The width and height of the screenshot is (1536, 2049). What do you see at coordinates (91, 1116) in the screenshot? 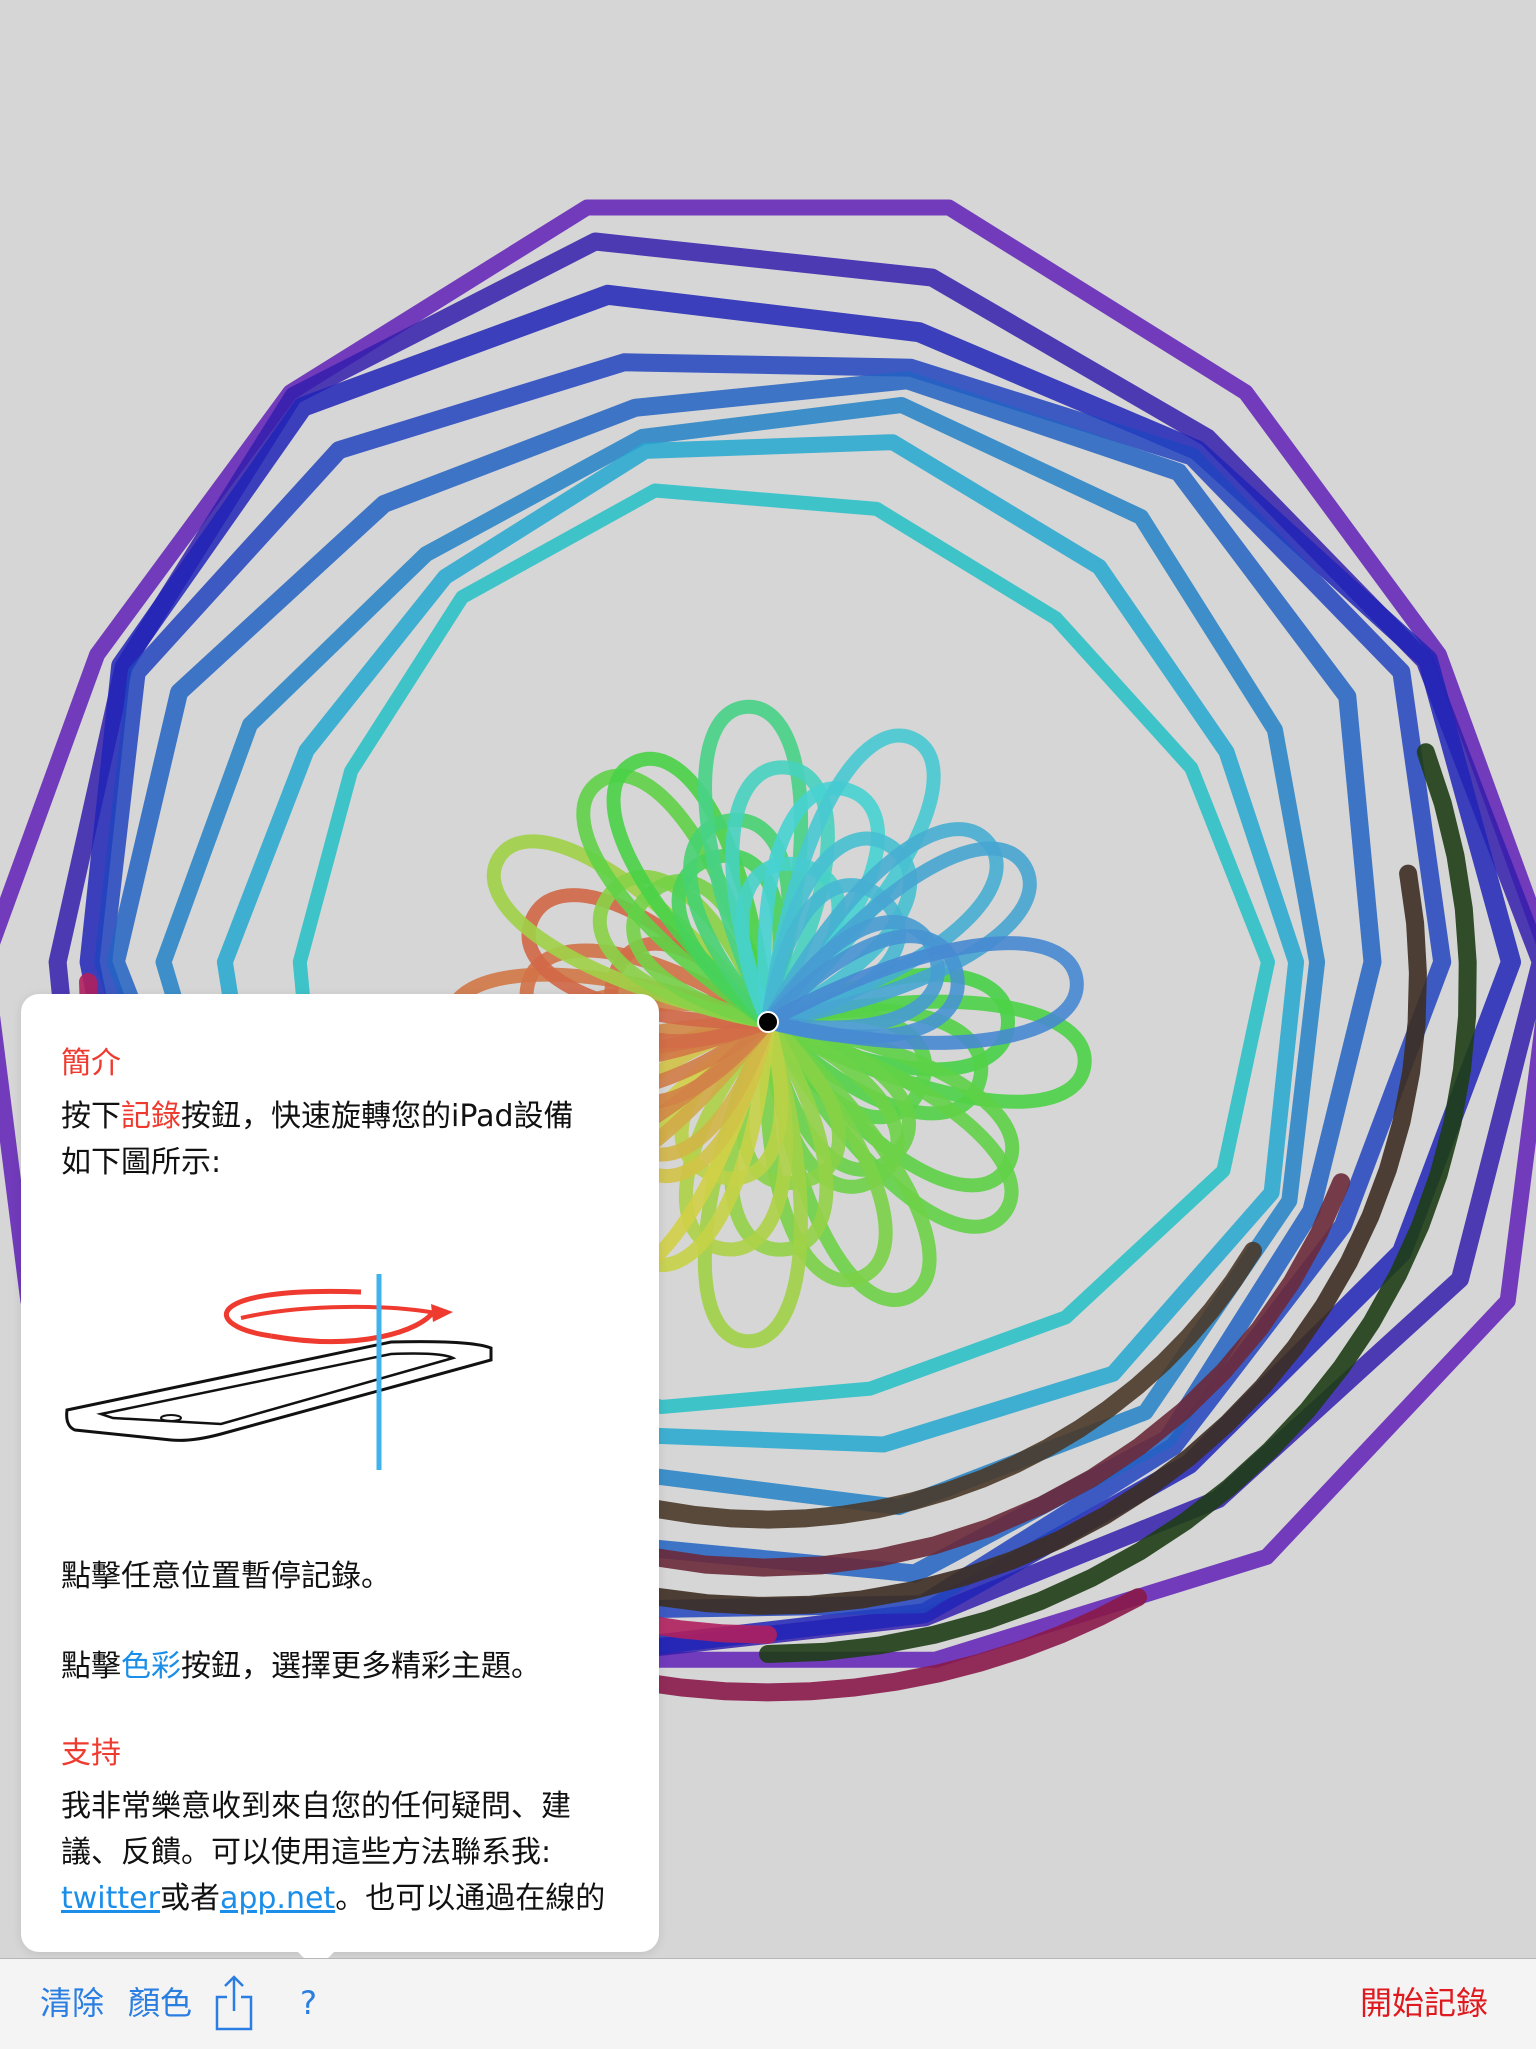
I see `intro-pre: 按下` at bounding box center [91, 1116].